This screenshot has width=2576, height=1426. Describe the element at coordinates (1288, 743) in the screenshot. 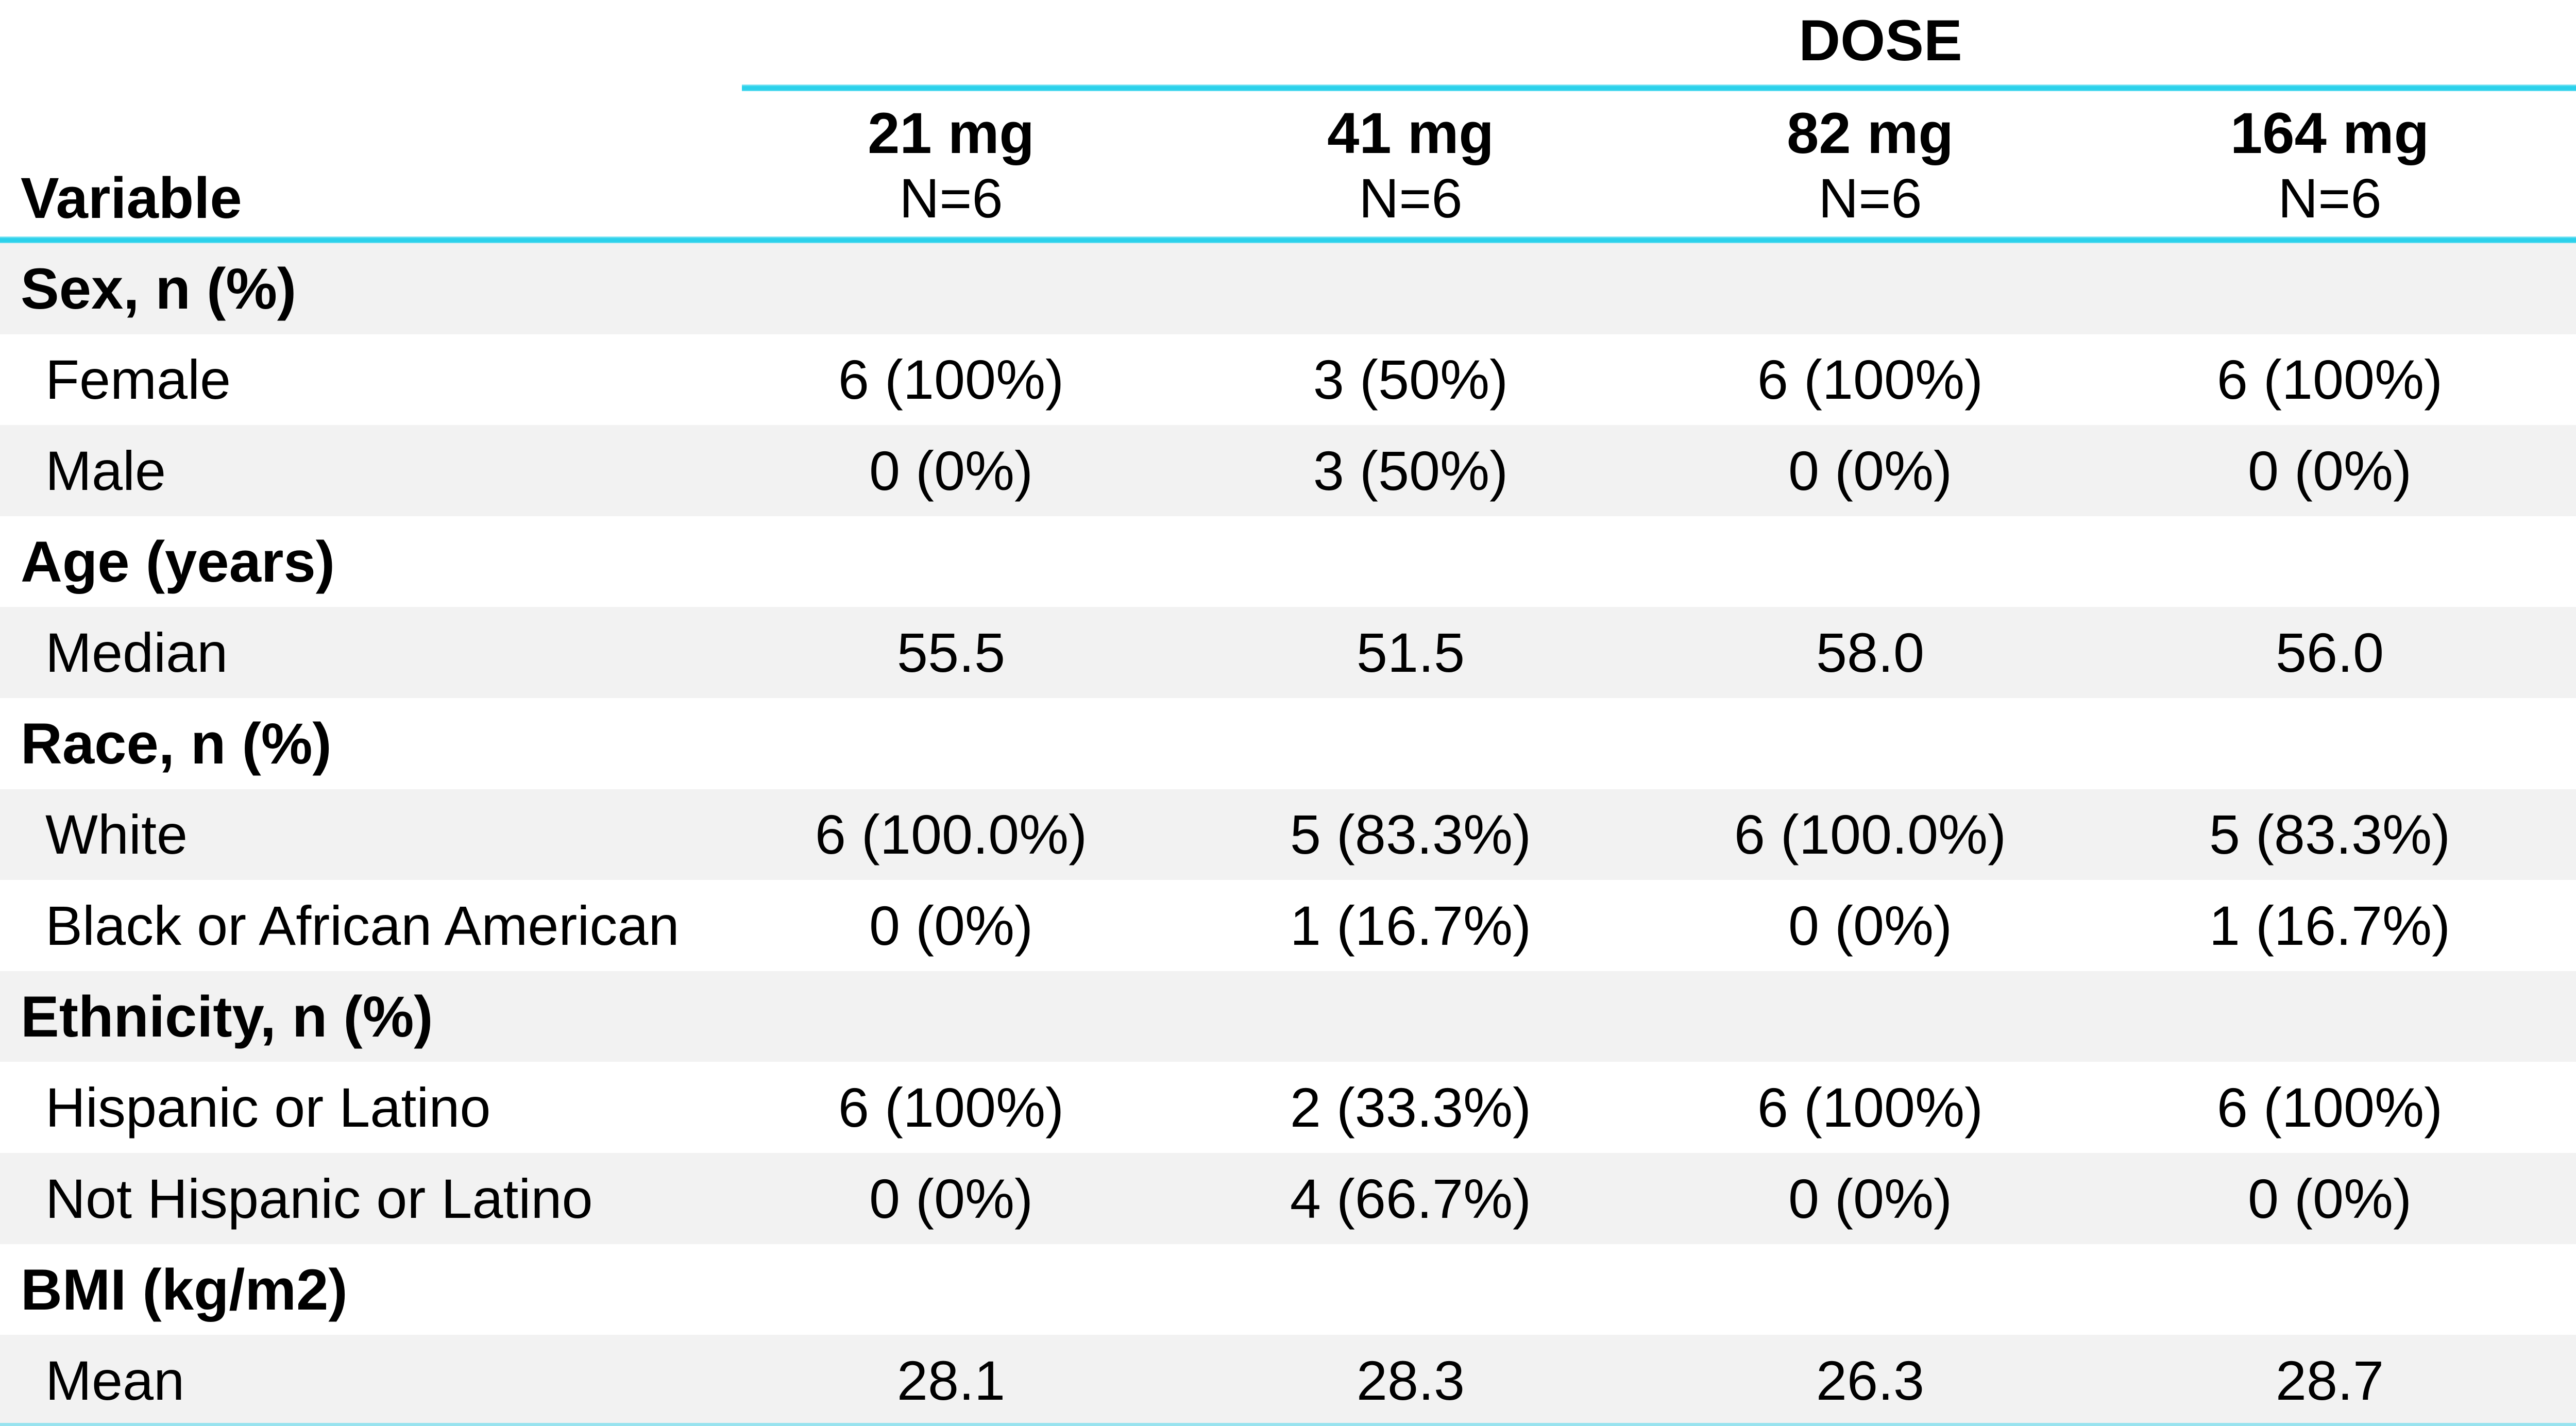

I see `section-row-race: Race, n (%)` at that location.